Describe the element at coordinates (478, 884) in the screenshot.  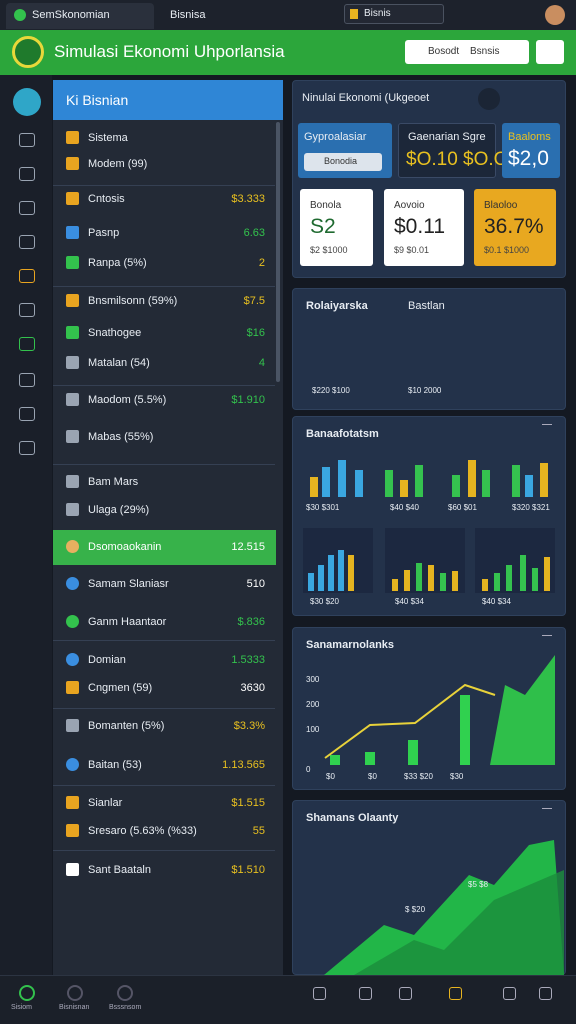
I see `chart-label: $5 $8` at that location.